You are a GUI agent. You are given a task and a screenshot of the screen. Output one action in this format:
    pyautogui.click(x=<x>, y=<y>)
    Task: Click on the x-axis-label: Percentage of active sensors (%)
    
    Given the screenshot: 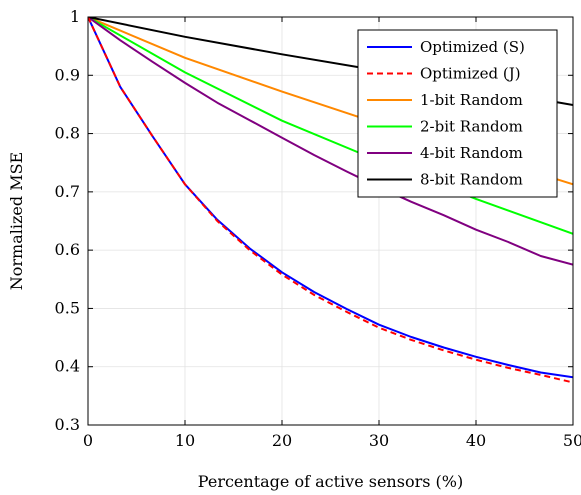 What is the action you would take?
    pyautogui.click(x=330, y=481)
    